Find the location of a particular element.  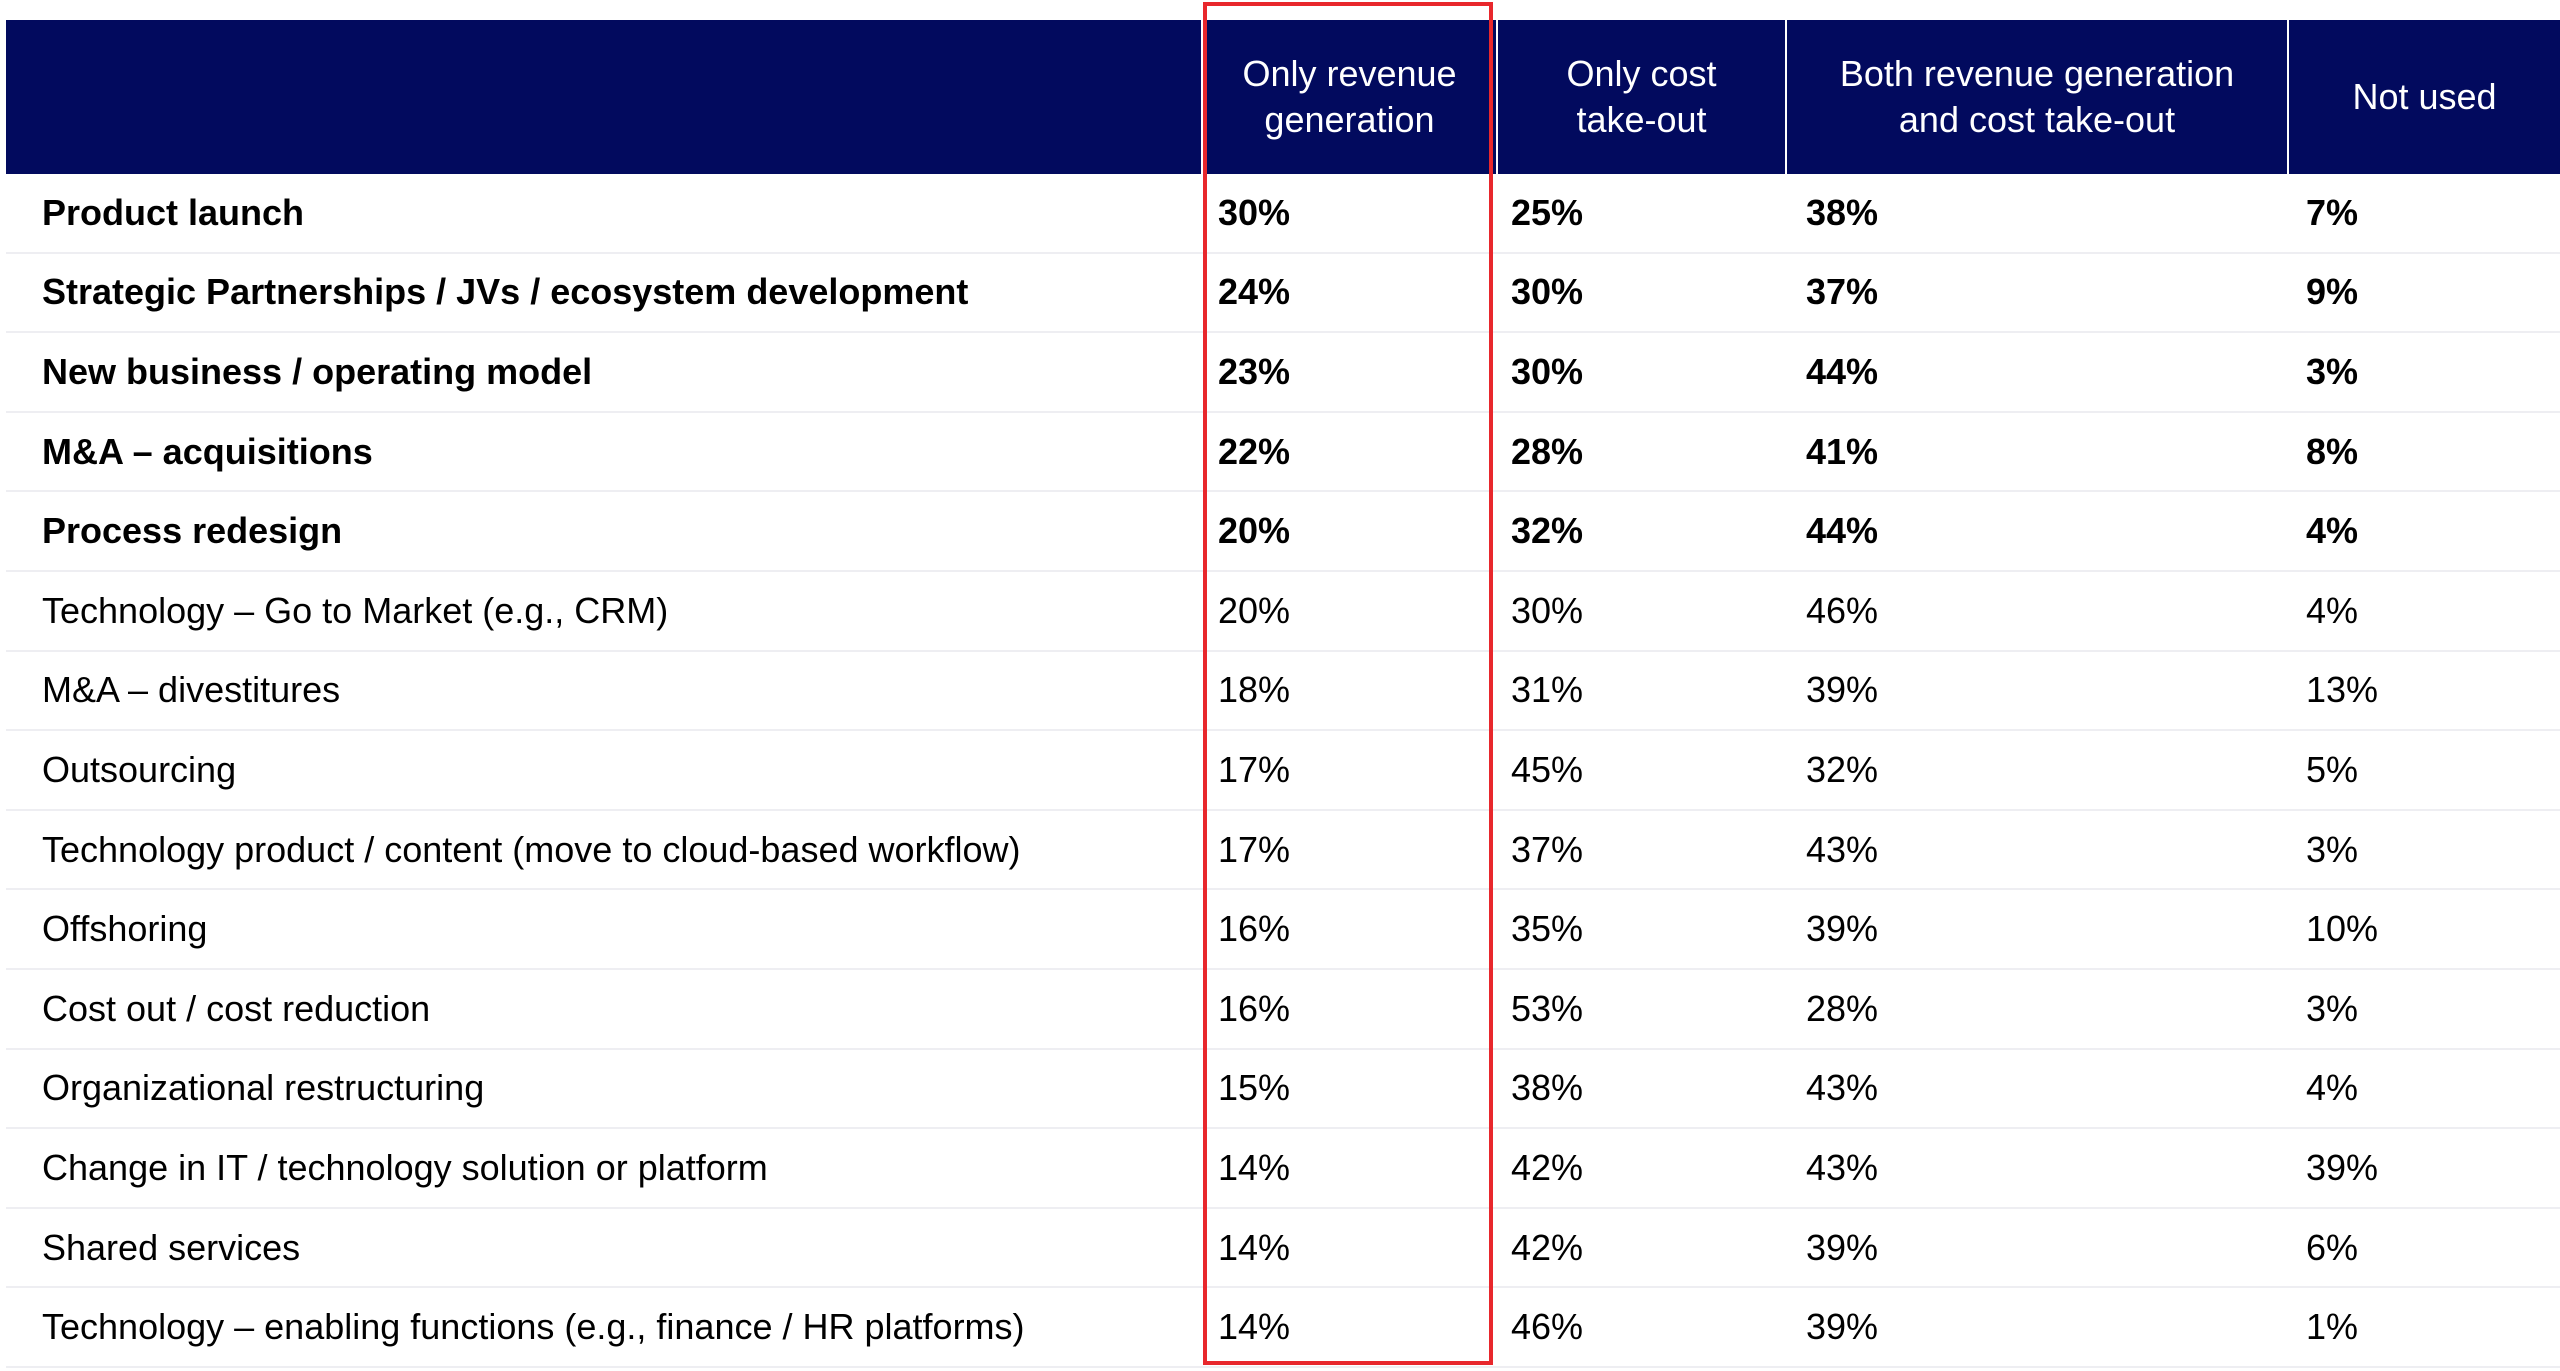

header-cell-only-cost: Only cost take-out is located at coordinates (1641, 97).